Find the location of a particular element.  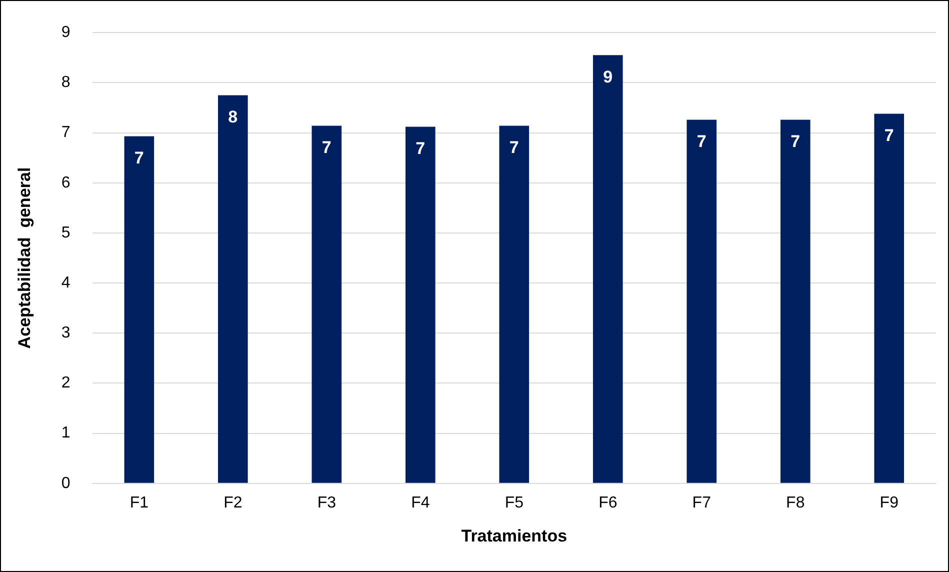

data-label: 8 is located at coordinates (233, 116).